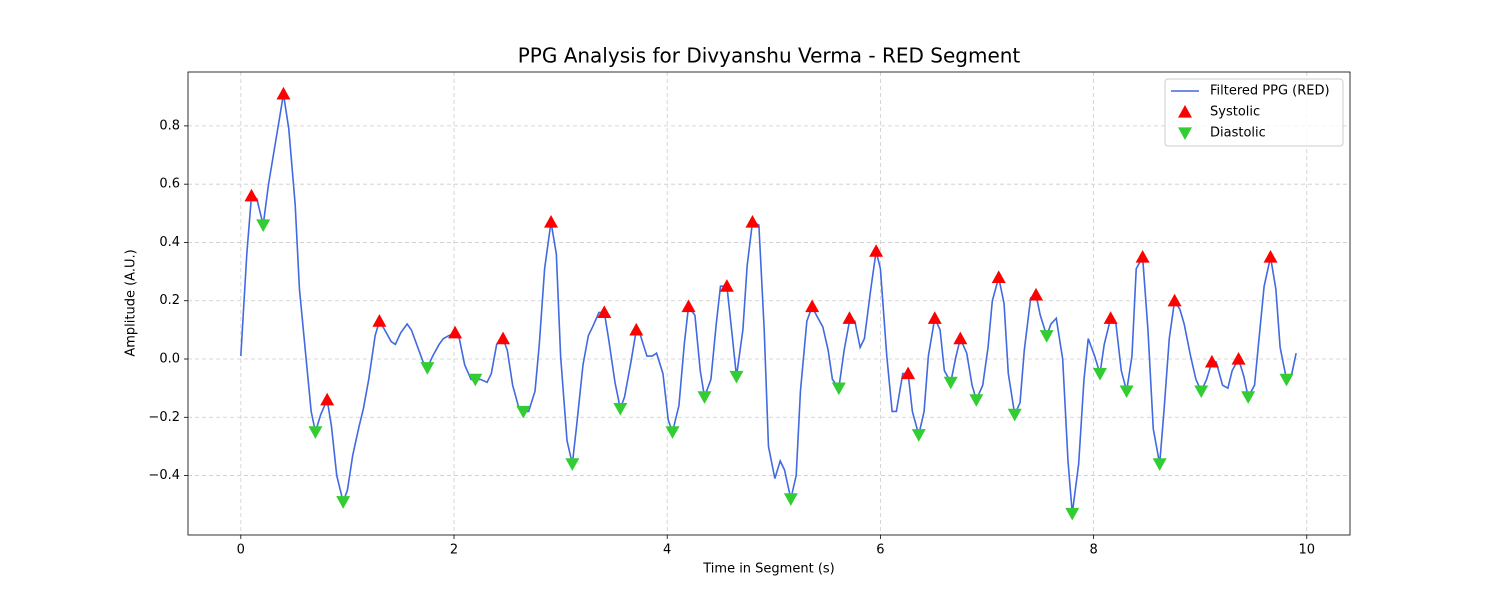 The width and height of the screenshot is (1500, 600). Describe the element at coordinates (169, 184) in the screenshot. I see `y-tick-label: 0.6` at that location.